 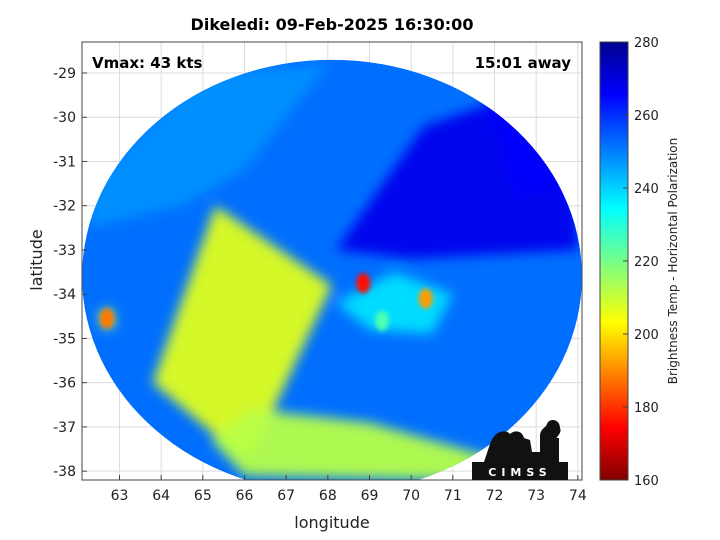 I want to click on colorbar-ticks: 160 180 200 220 240 260 280, so click(x=641, y=262).